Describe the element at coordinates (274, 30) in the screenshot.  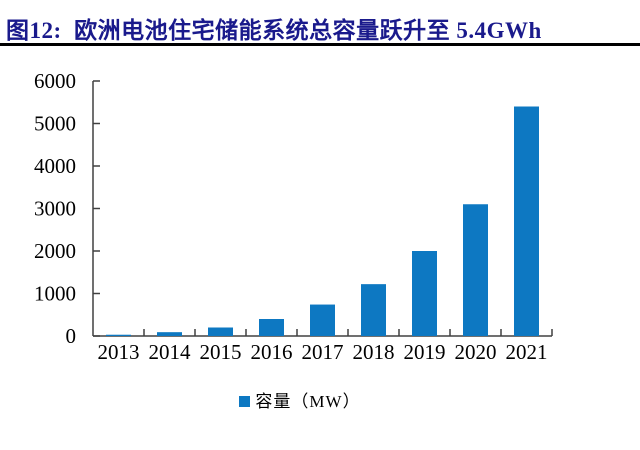
I see `figure-title: 图12: 欧洲电池住宅储能系统总容量跃升至 5.4GWh` at that location.